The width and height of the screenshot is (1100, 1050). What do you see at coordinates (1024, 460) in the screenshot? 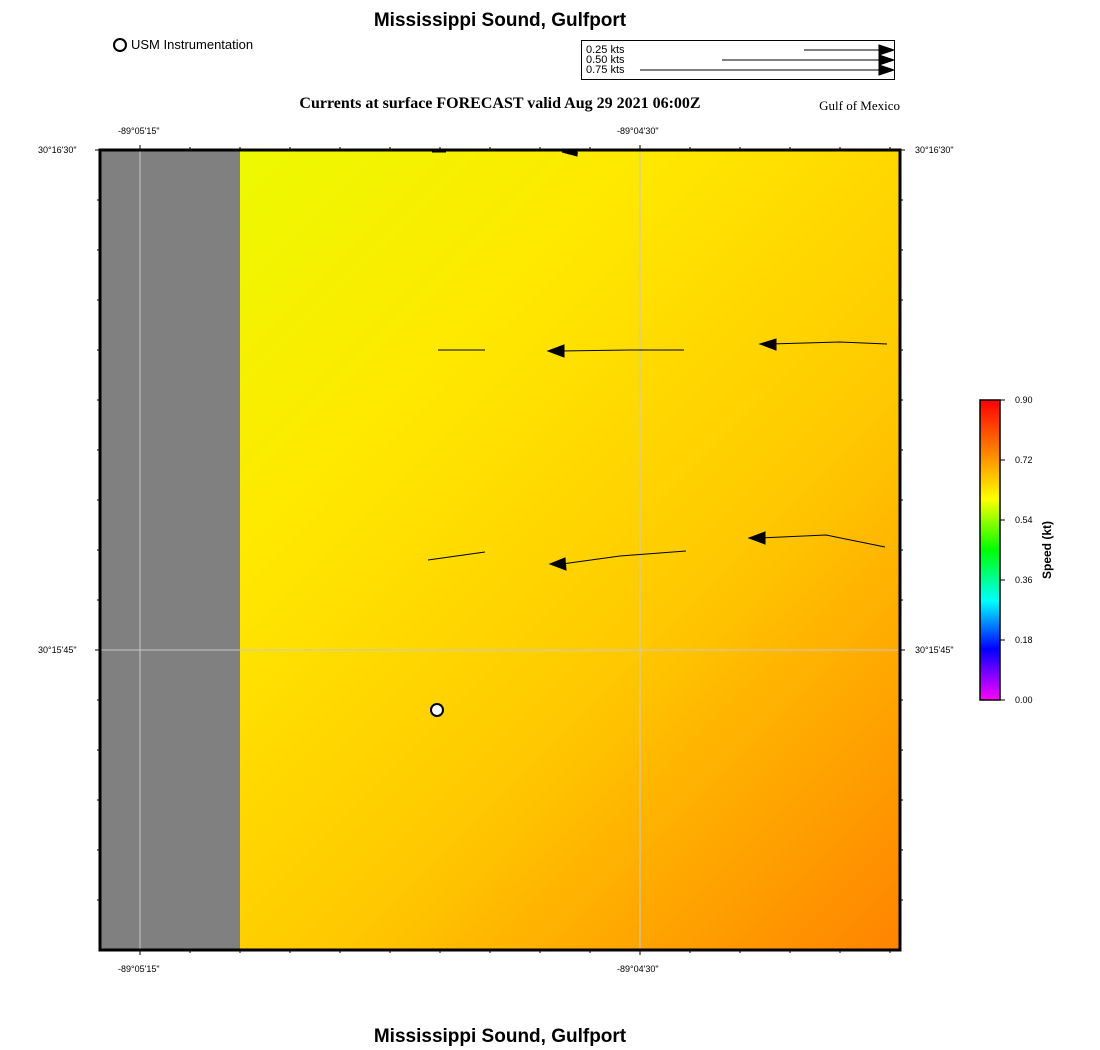
I see `colorbar-tick-label: 0.72` at bounding box center [1024, 460].